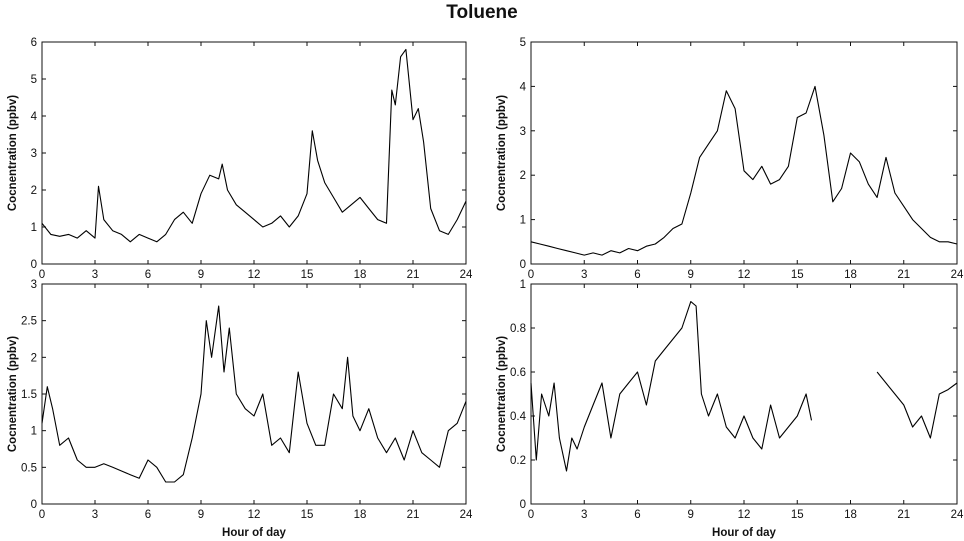 The width and height of the screenshot is (964, 541). Describe the element at coordinates (29, 468) in the screenshot. I see `y-tick-label: 0.5` at that location.